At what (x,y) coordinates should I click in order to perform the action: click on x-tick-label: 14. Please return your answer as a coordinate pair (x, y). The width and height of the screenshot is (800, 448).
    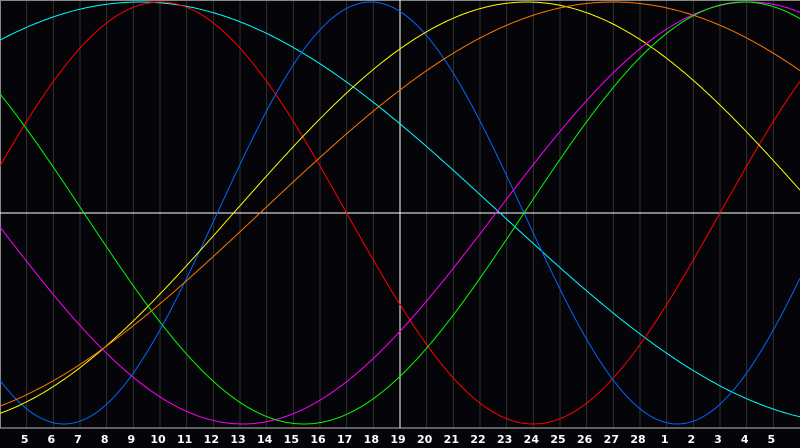
    Looking at the image, I should click on (265, 439).